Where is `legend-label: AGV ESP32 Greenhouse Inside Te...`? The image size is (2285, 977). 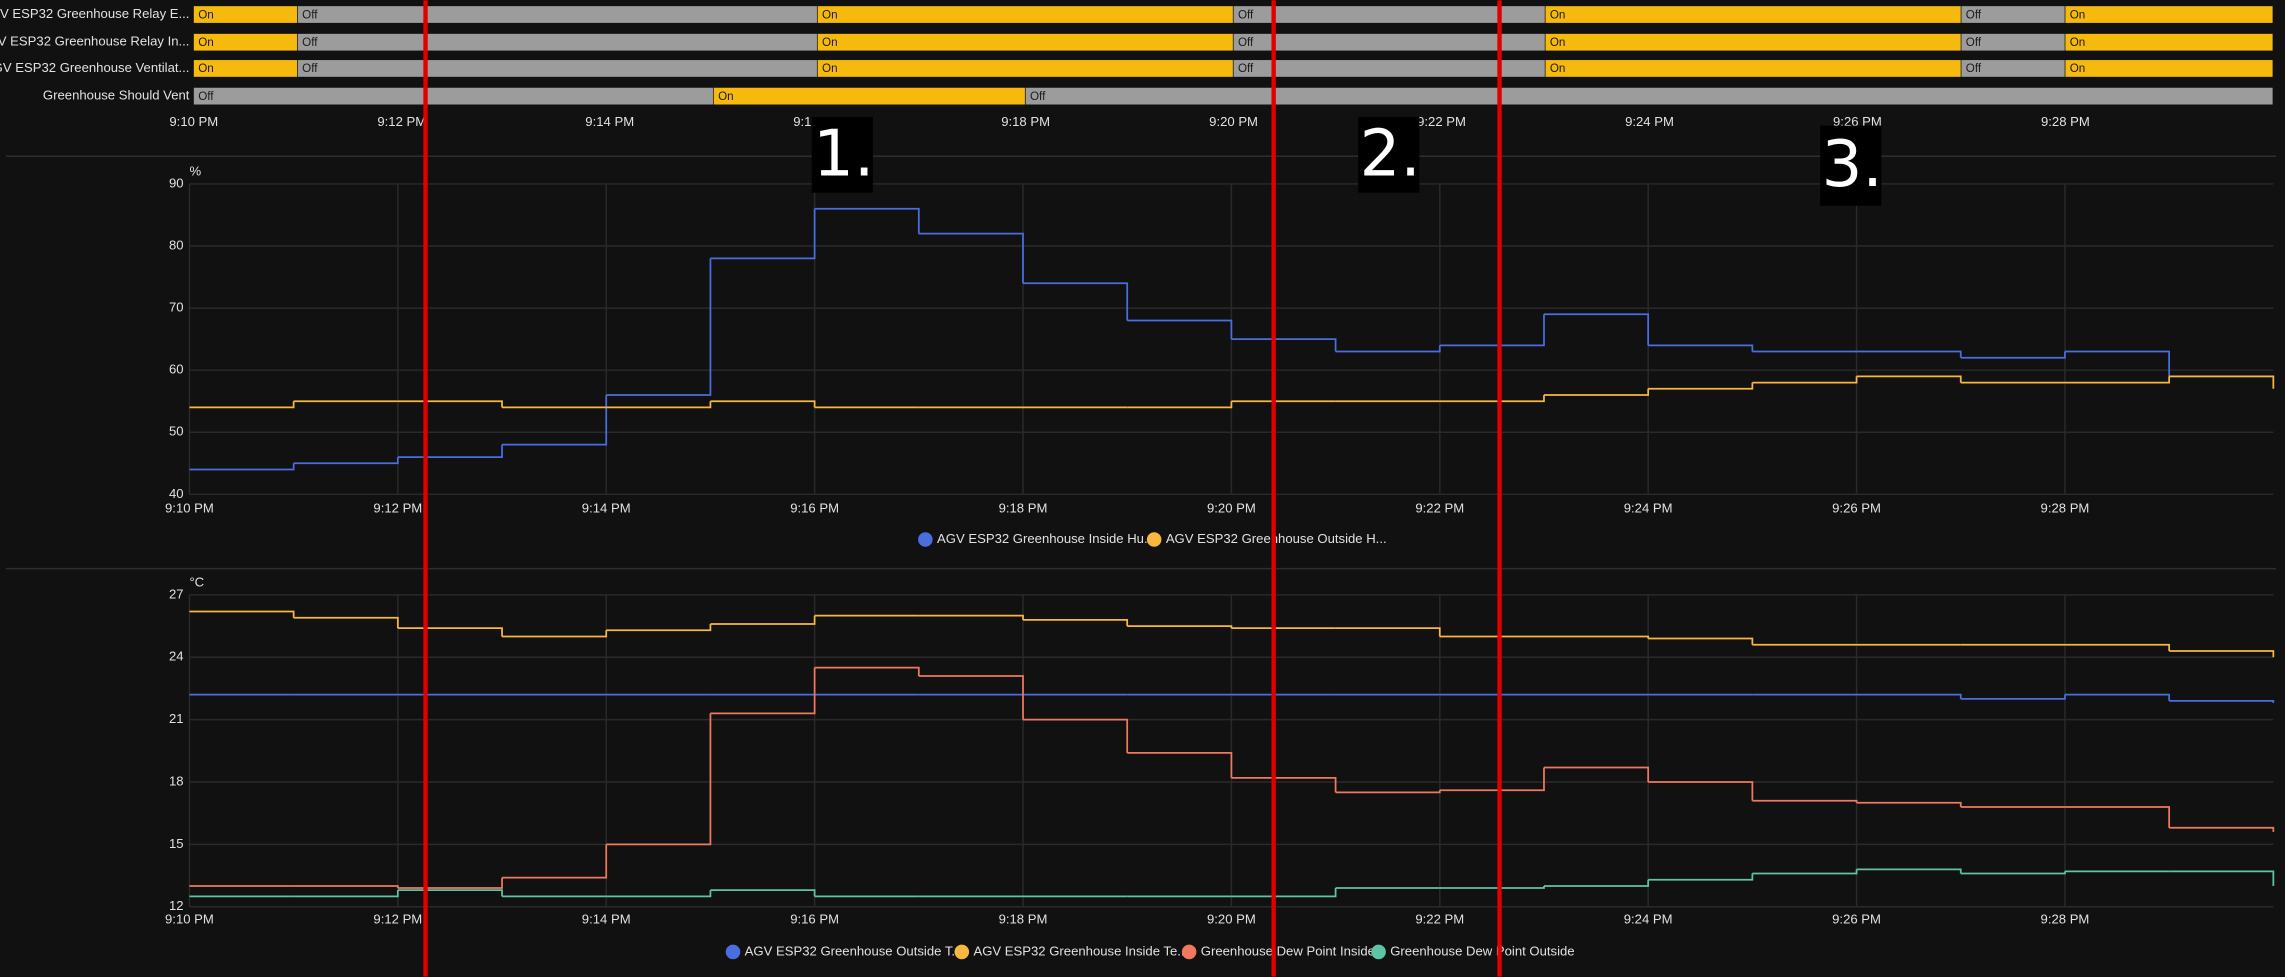
legend-label: AGV ESP32 Greenhouse Inside Te... is located at coordinates (1080, 950).